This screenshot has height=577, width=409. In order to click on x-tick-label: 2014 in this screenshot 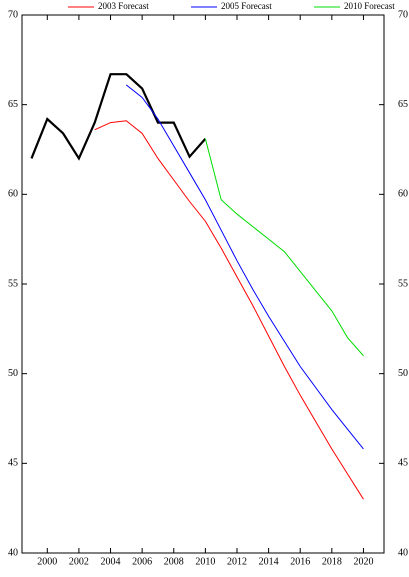, I will do `click(269, 561)`.